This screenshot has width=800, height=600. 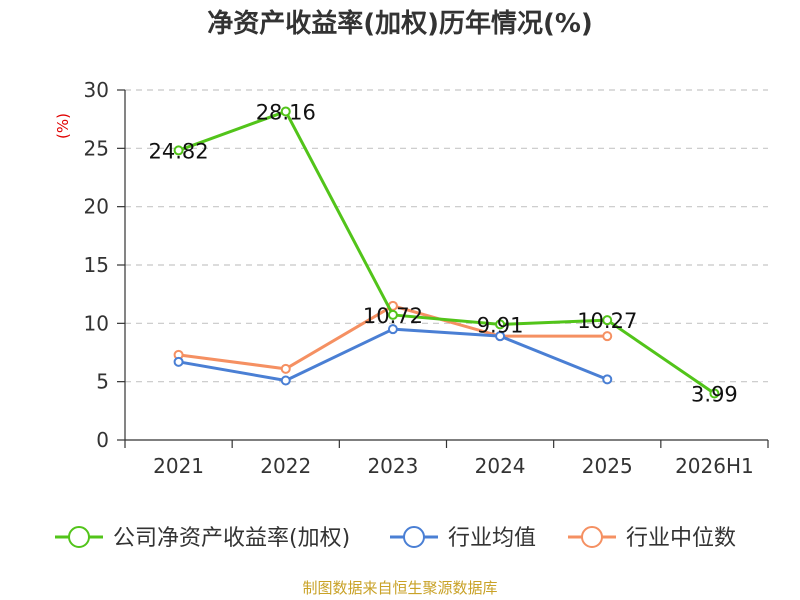 I want to click on y-tick-label: 5, so click(x=102, y=382).